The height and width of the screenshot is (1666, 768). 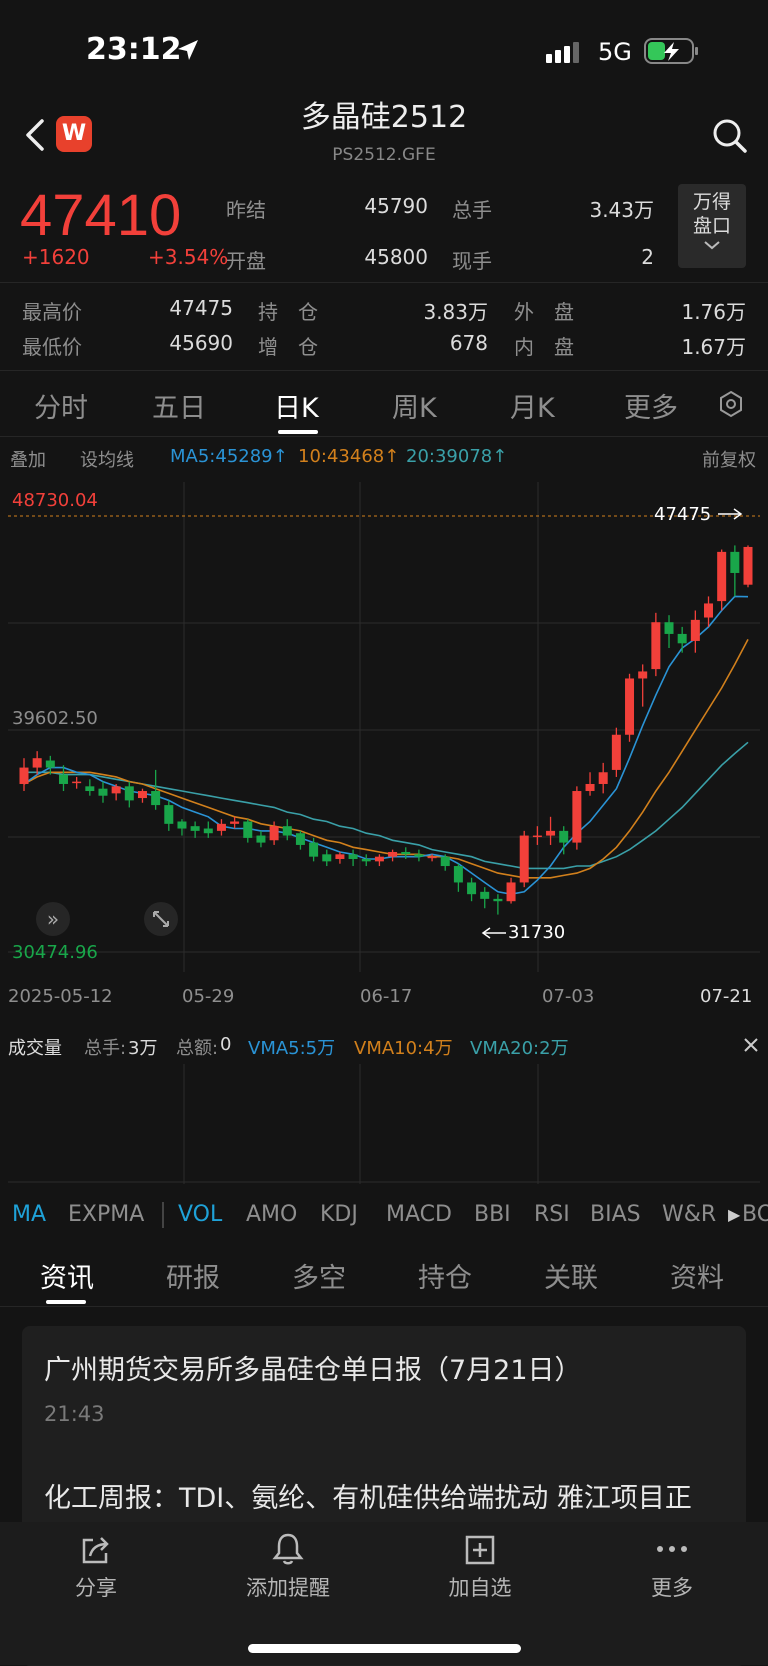 I want to click on vol-total-value: 3万, so click(x=143, y=1048).